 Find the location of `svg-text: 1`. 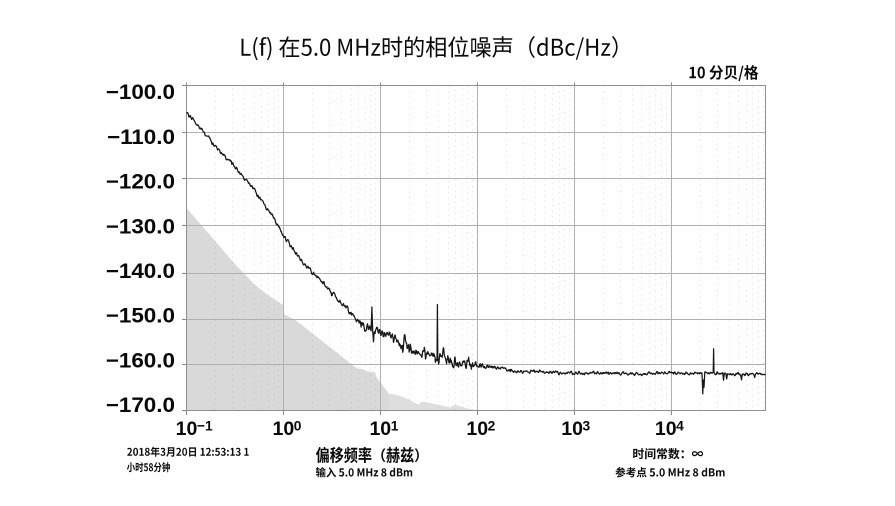

svg-text: 1 is located at coordinates (395, 426).